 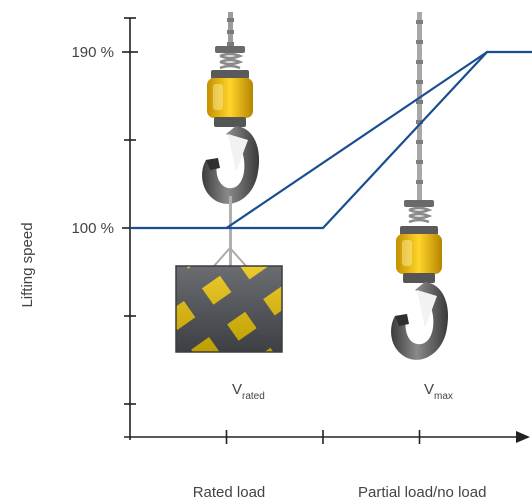 What do you see at coordinates (231, 125) in the screenshot?
I see `left-hook-icon` at bounding box center [231, 125].